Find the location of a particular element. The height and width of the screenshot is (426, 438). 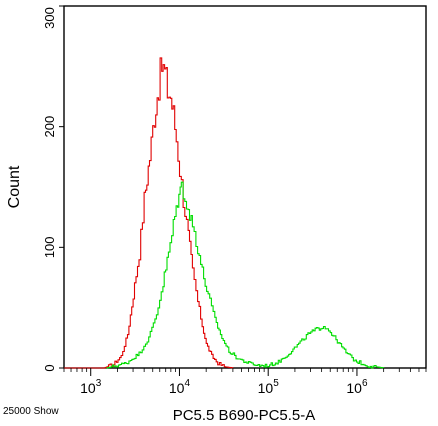

x-tick-exponent: 3 is located at coordinates (99, 383).